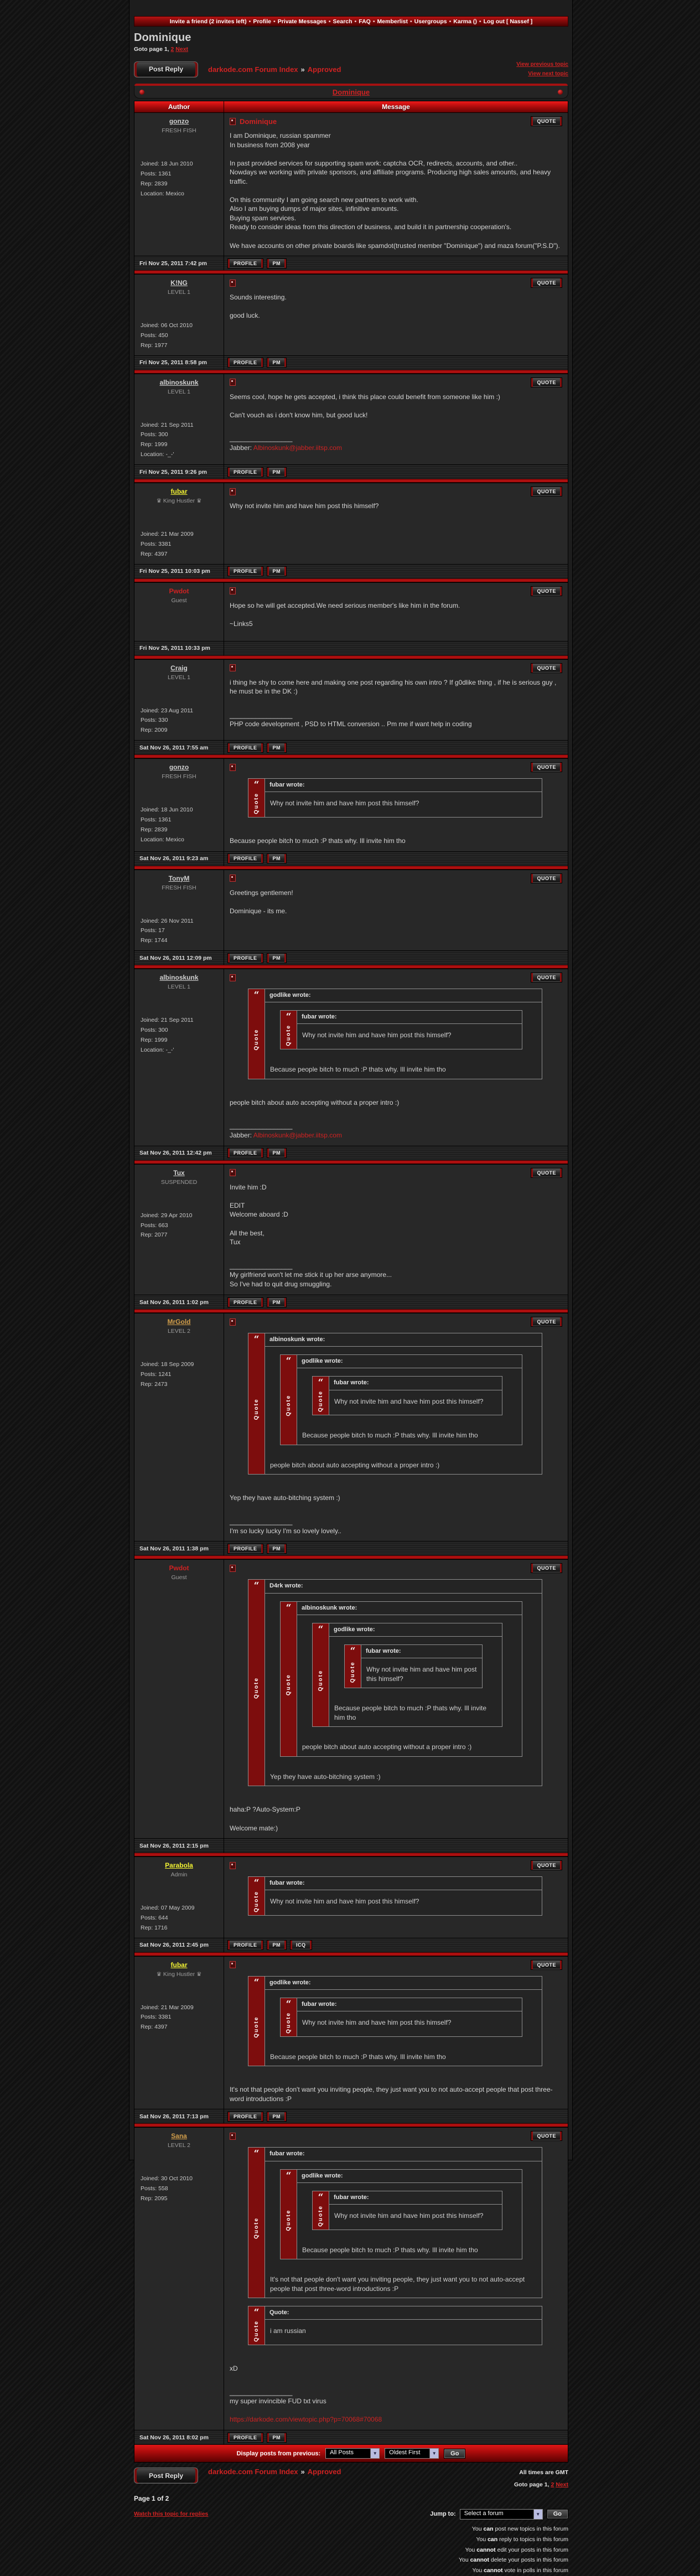 This screenshot has width=700, height=2576. I want to click on nav-link-log-out-nassef: Log out [ Nassef ], so click(508, 21).